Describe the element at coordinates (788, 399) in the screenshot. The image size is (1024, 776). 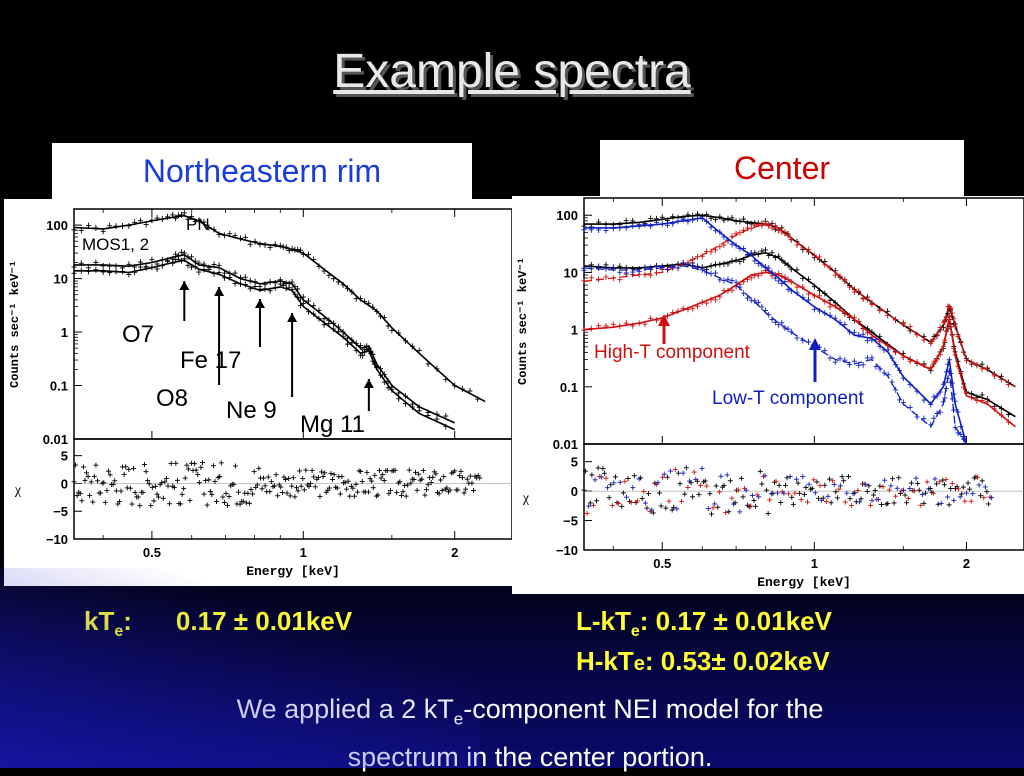
I see `low-t-component-label: Low-T component` at that location.